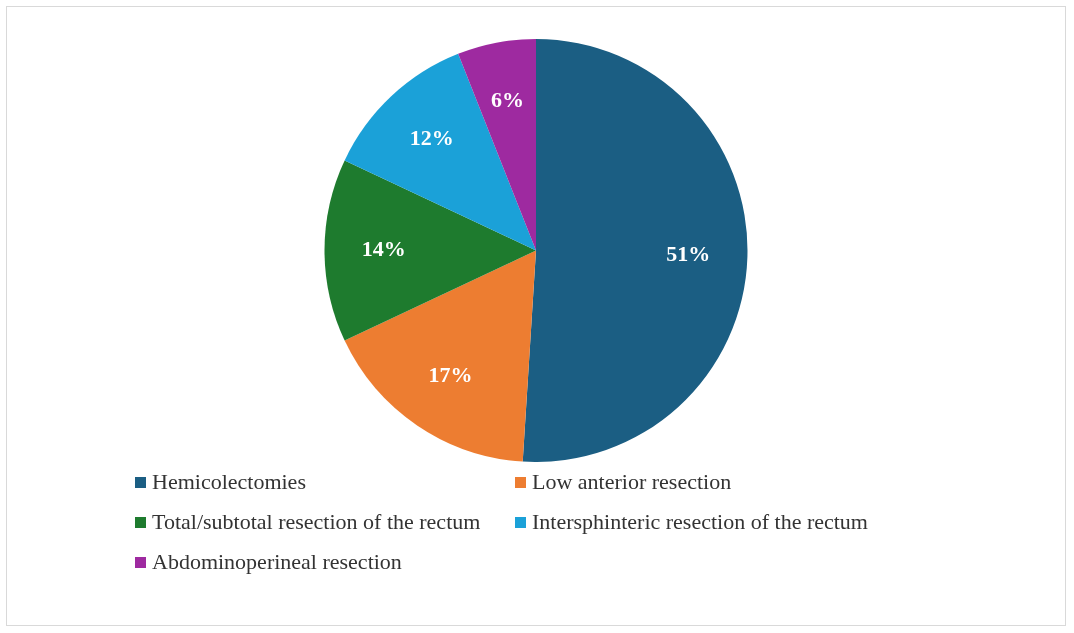 The width and height of the screenshot is (1074, 633). What do you see at coordinates (632, 482) in the screenshot?
I see `legend-label: Low anterior resection` at bounding box center [632, 482].